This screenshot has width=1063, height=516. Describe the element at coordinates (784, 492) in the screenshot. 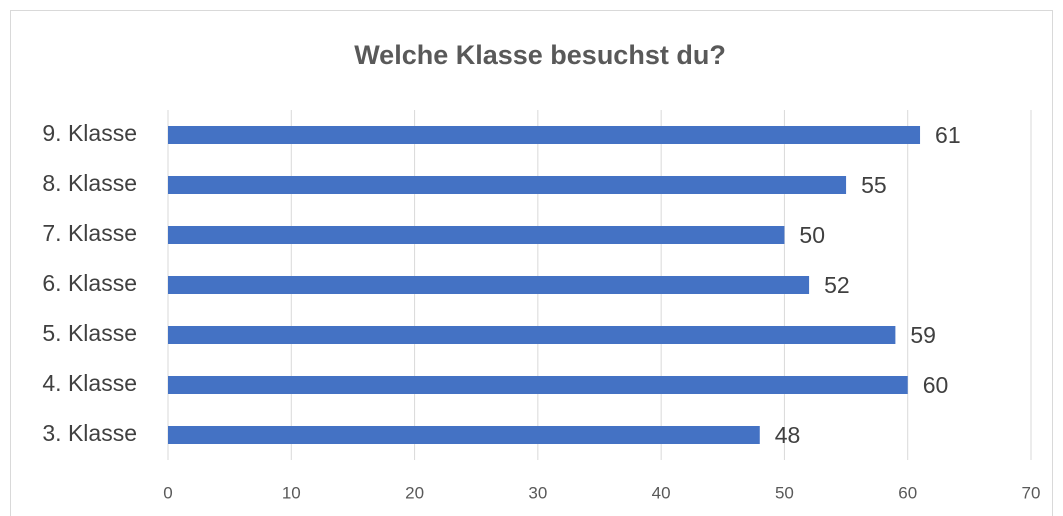

I see `x-tick-label: 50` at that location.